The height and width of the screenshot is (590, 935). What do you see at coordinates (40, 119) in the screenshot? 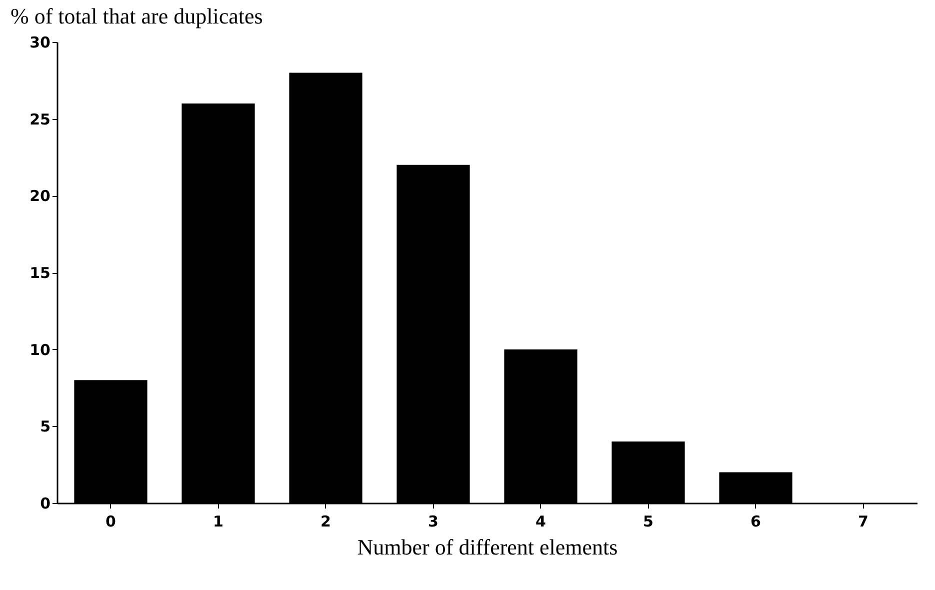
I see `y-tick-label: 25` at bounding box center [40, 119].